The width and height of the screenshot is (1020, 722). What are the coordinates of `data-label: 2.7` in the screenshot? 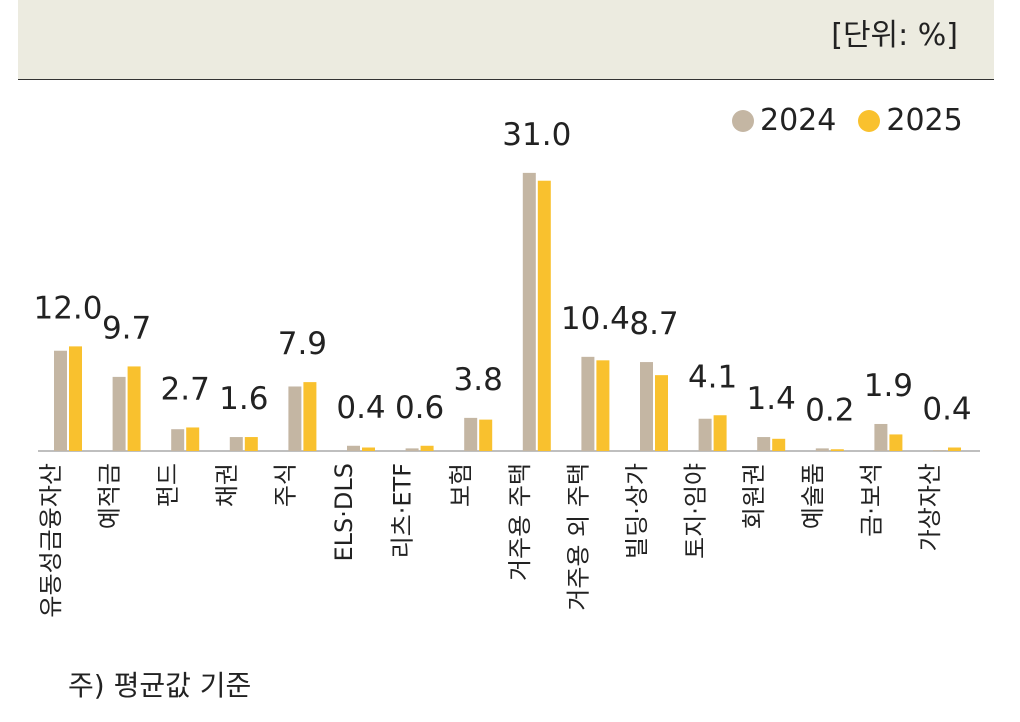 It's located at (185, 389).